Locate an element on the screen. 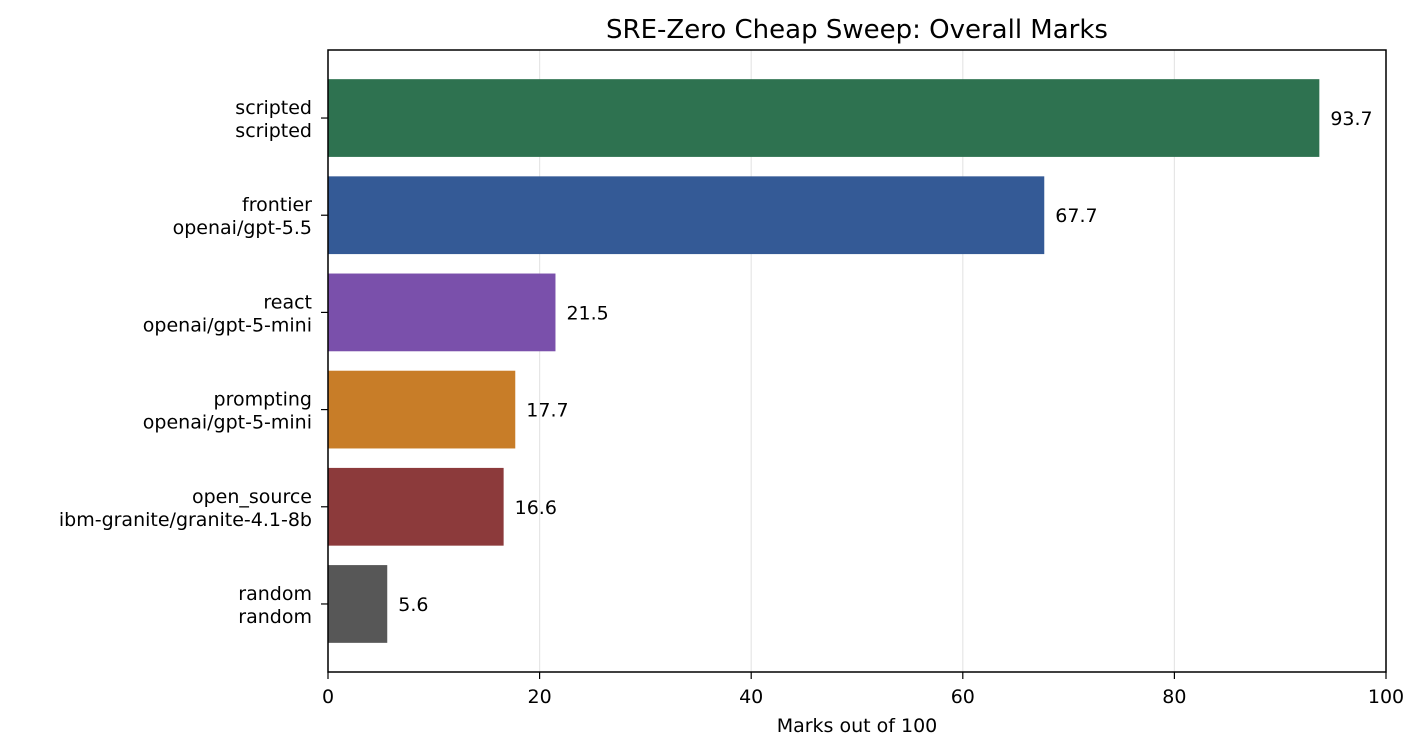 This screenshot has width=1423, height=752. x-tick-label: 0 is located at coordinates (328, 697).